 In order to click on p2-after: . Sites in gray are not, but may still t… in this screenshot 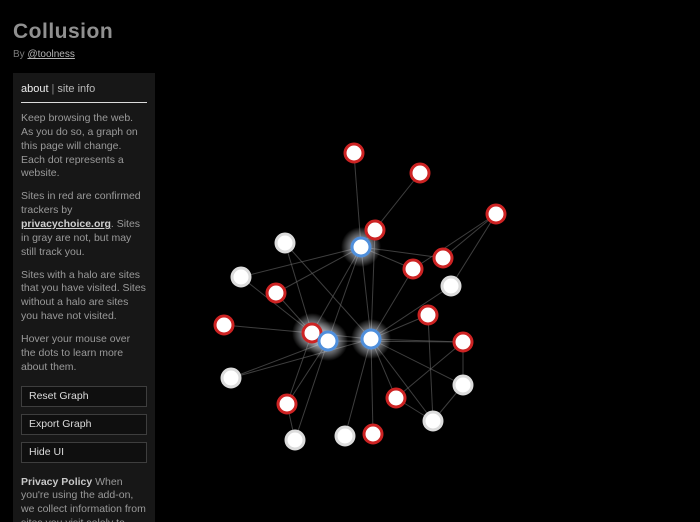, I will do `click(81, 238)`.